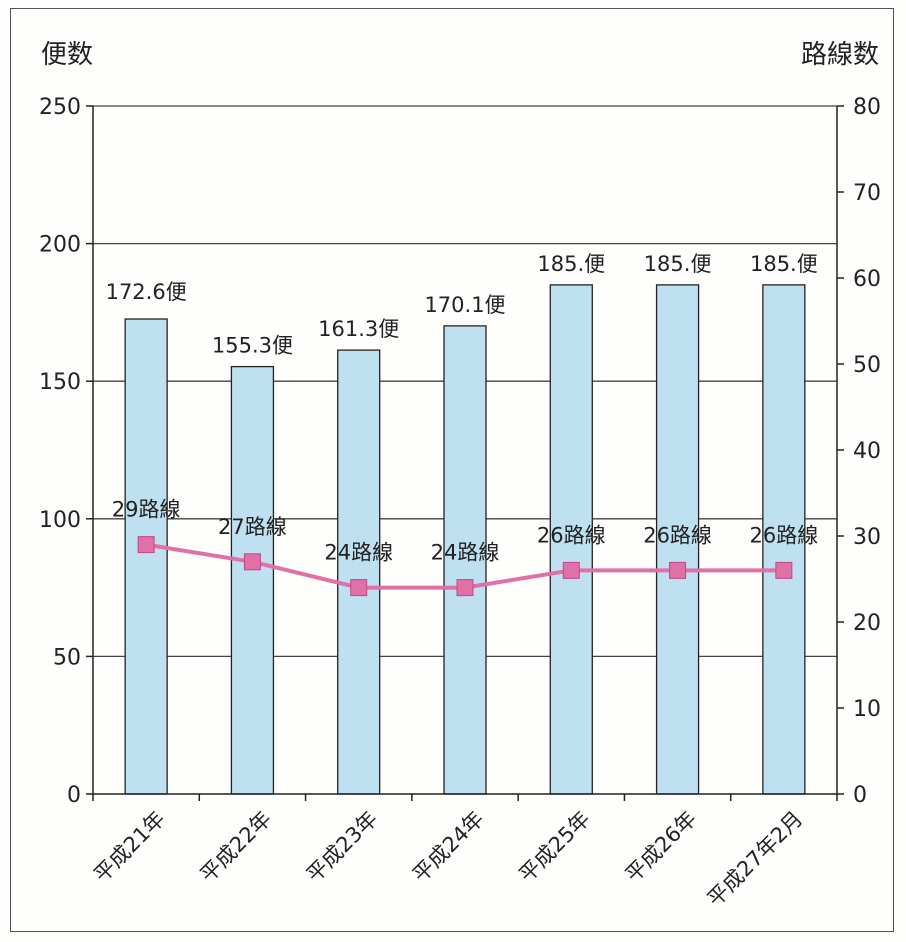 Image resolution: width=906 pixels, height=942 pixels. Describe the element at coordinates (464, 305) in the screenshot. I see `bar-data-label: 170.1便` at that location.